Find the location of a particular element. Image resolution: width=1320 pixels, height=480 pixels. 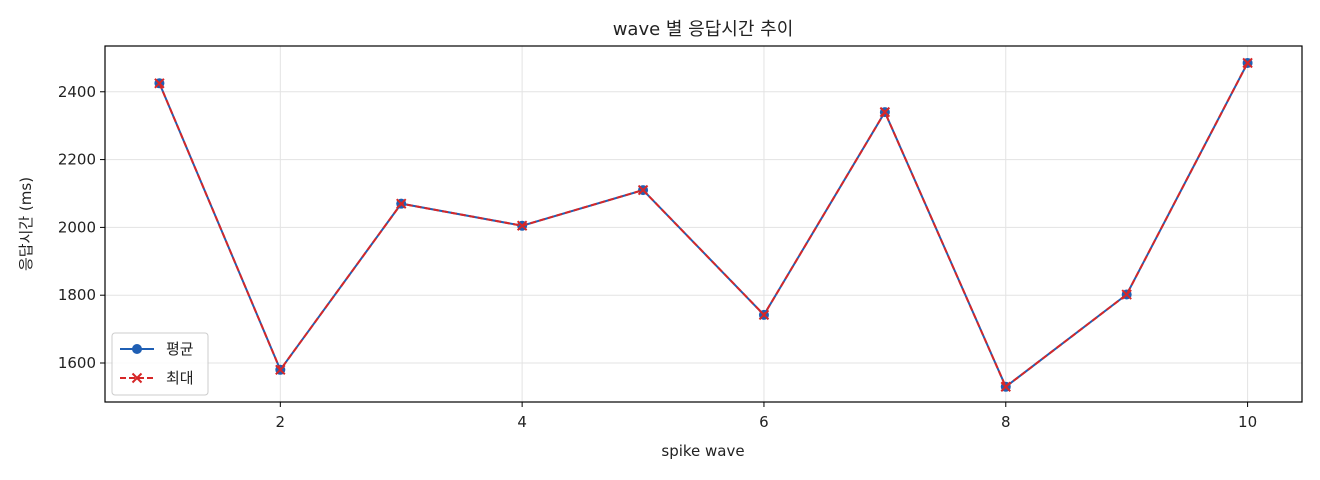

x-axis: 2 4 6 8 10 is located at coordinates (766, 416).